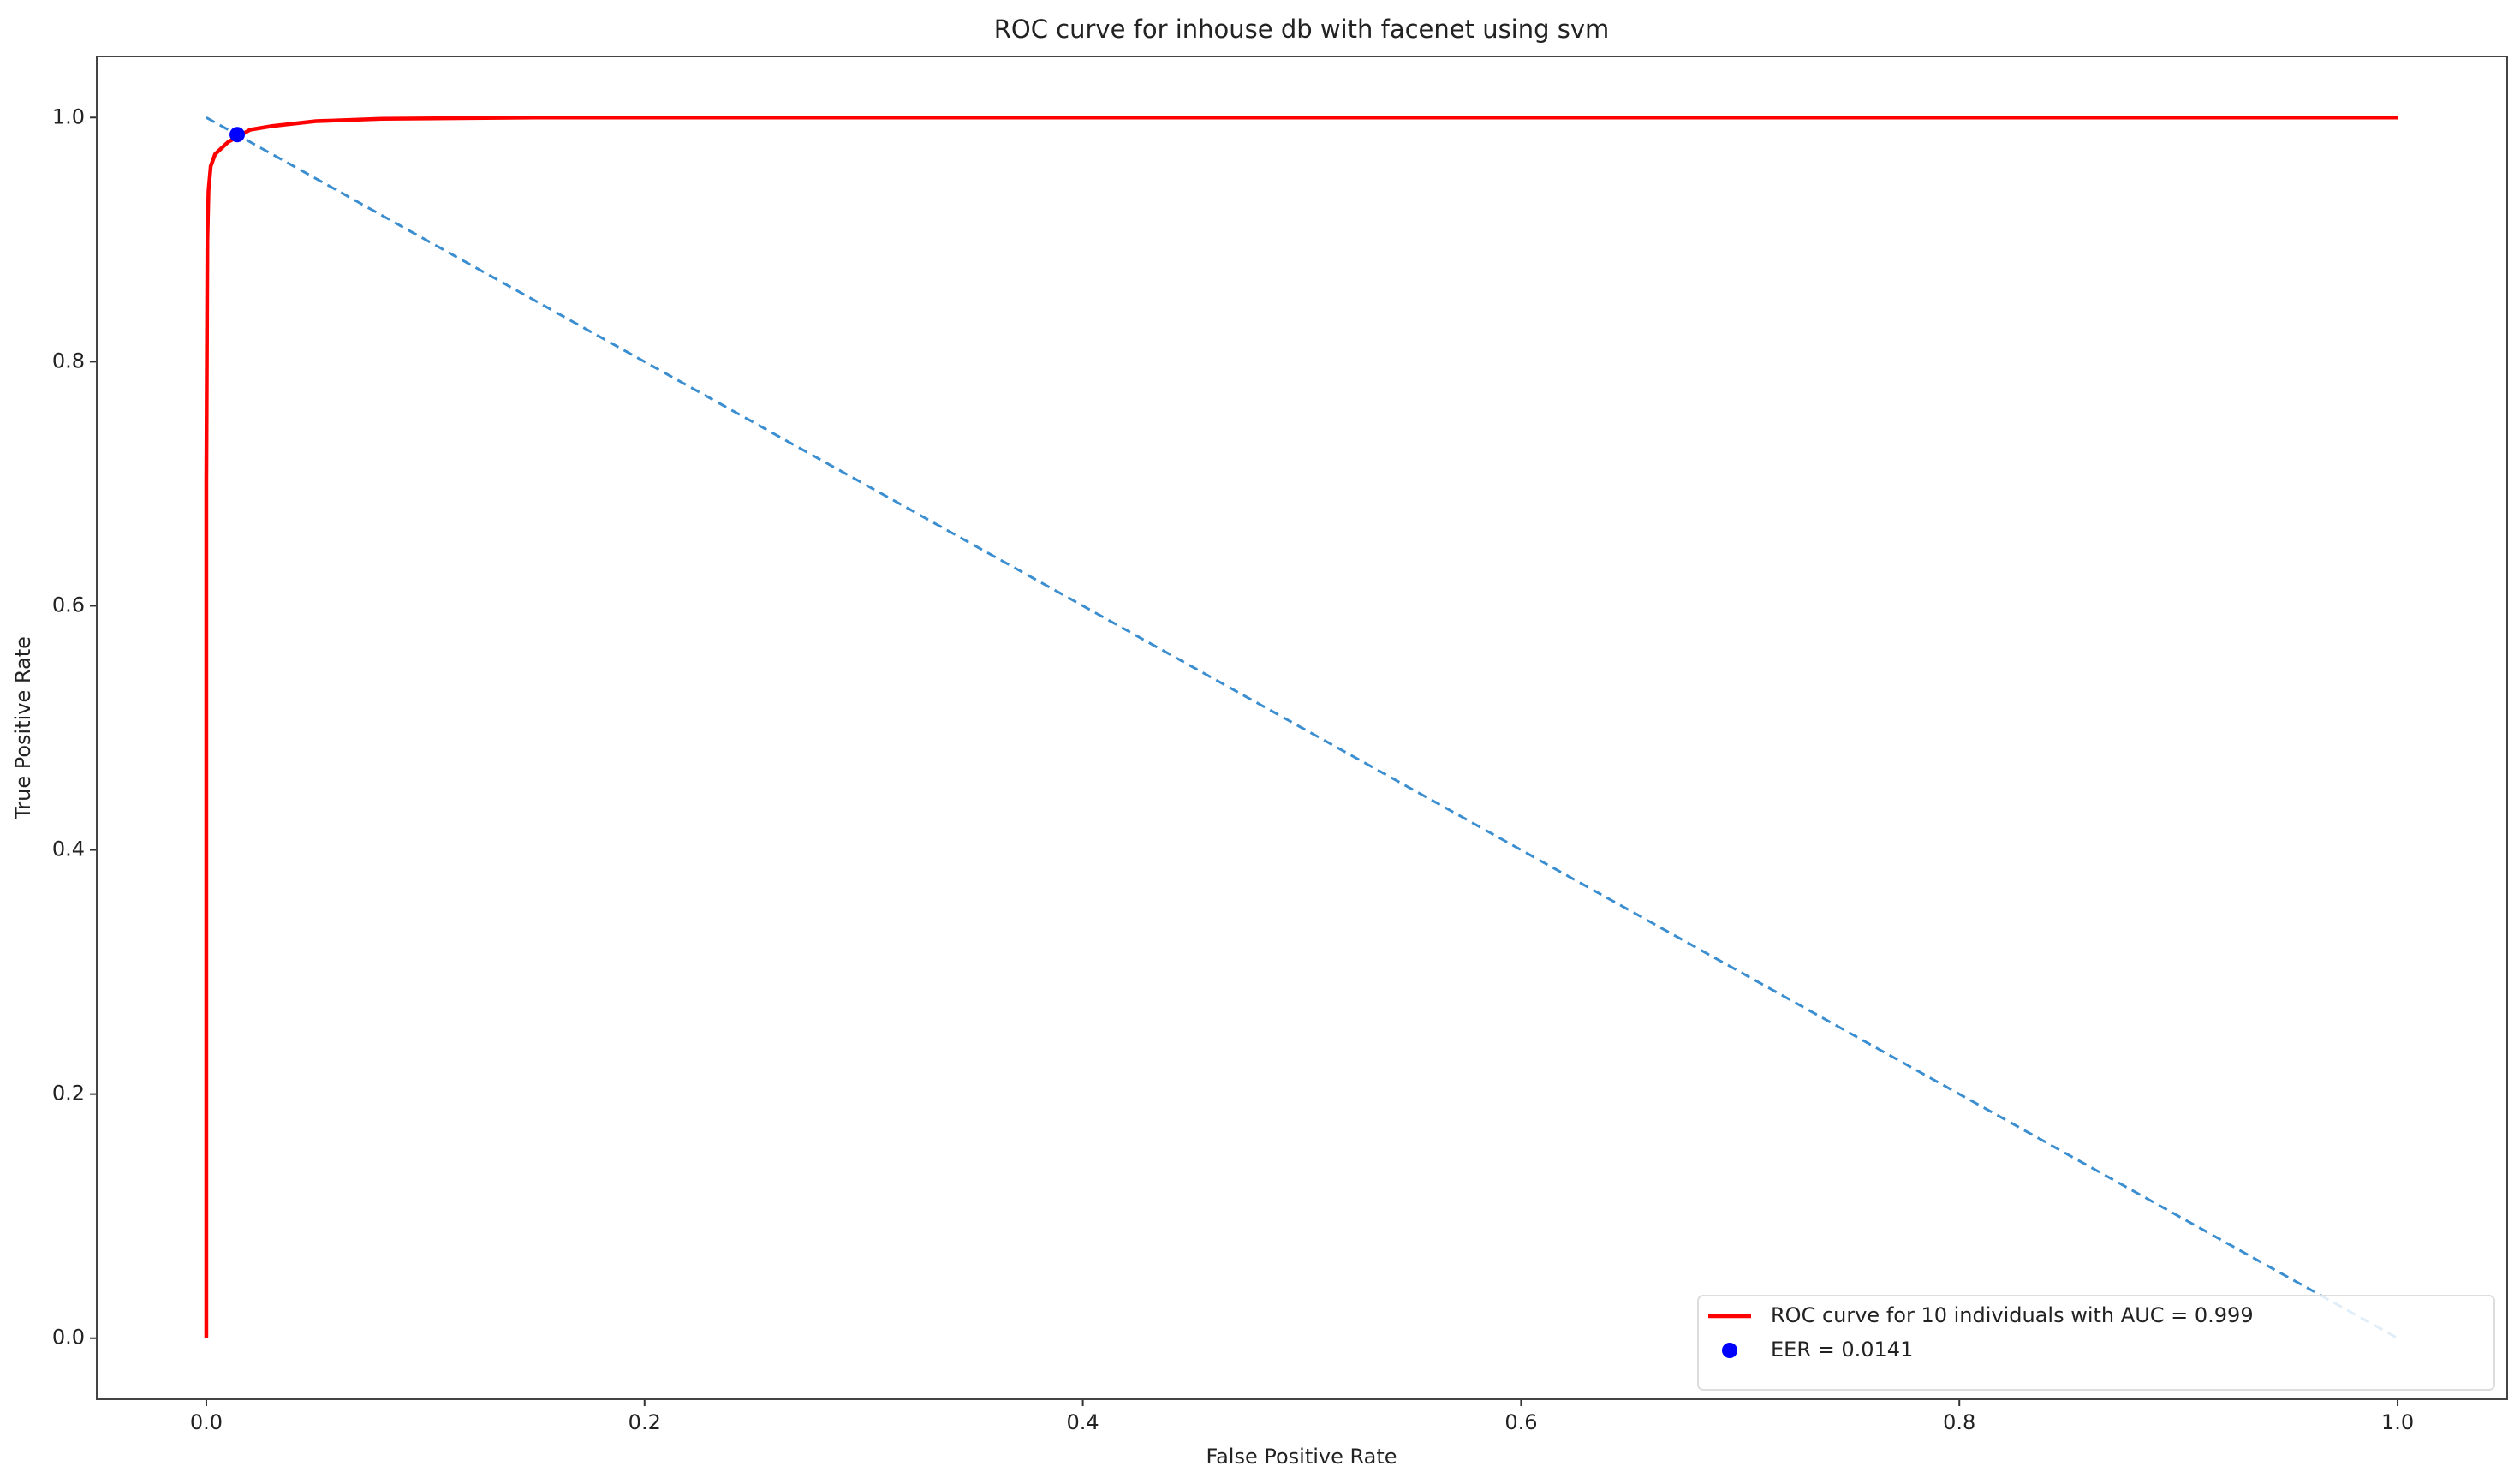 This screenshot has height=1484, width=2520. I want to click on eer-point, so click(238, 135).